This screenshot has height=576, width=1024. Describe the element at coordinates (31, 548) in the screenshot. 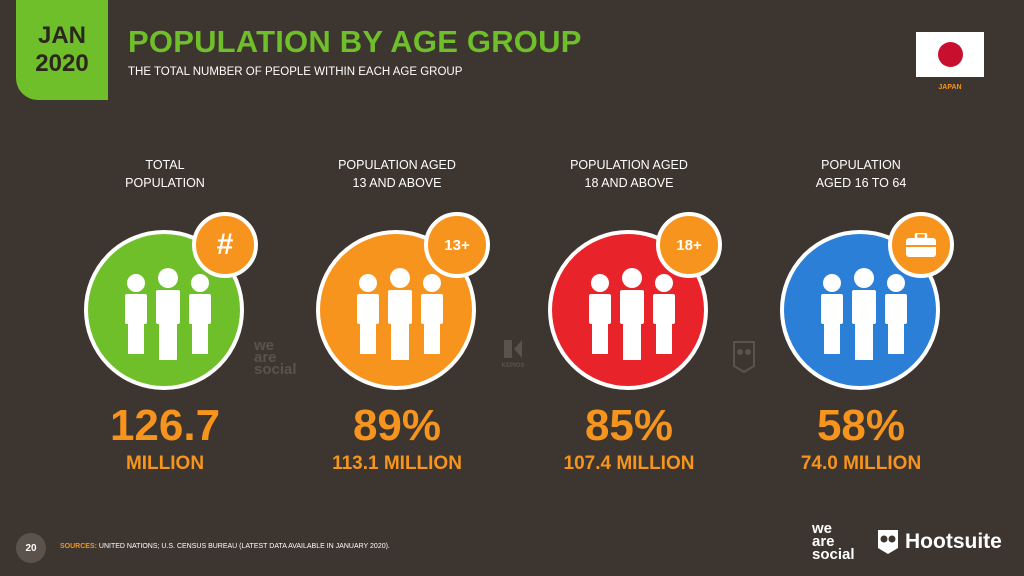

I see `page-number: 20` at that location.